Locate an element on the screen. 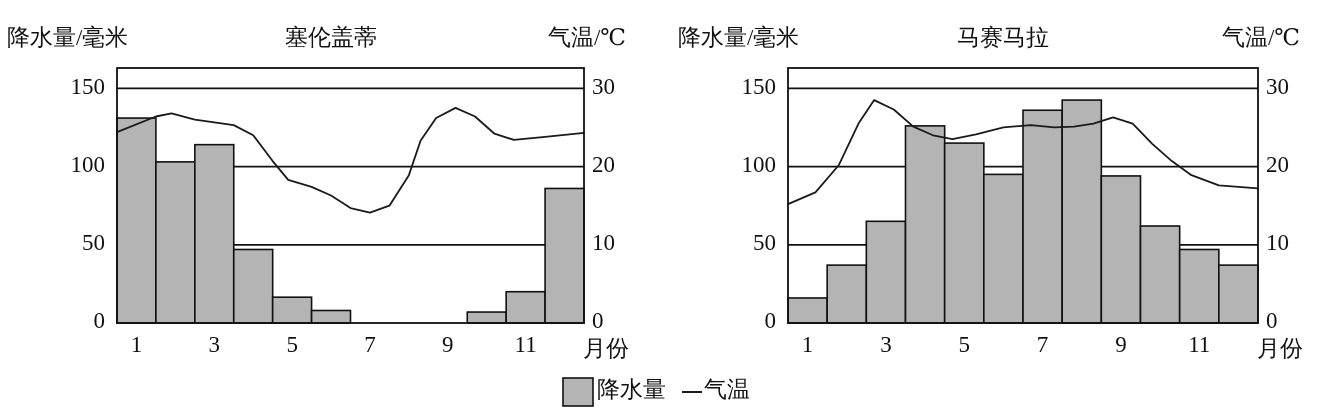 Image resolution: width=1337 pixels, height=418 pixels. legend-label: 气温 is located at coordinates (727, 390).